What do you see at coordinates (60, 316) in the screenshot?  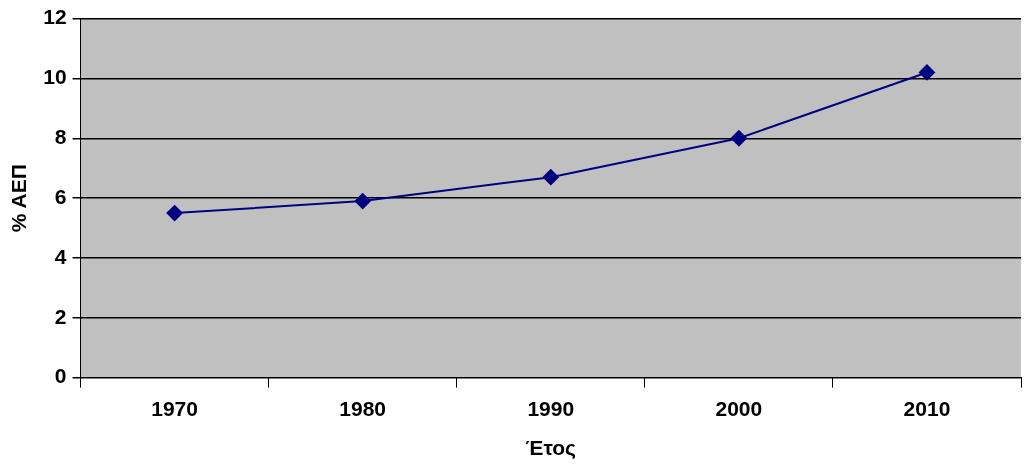 I see `y-tick-label: 2` at bounding box center [60, 316].